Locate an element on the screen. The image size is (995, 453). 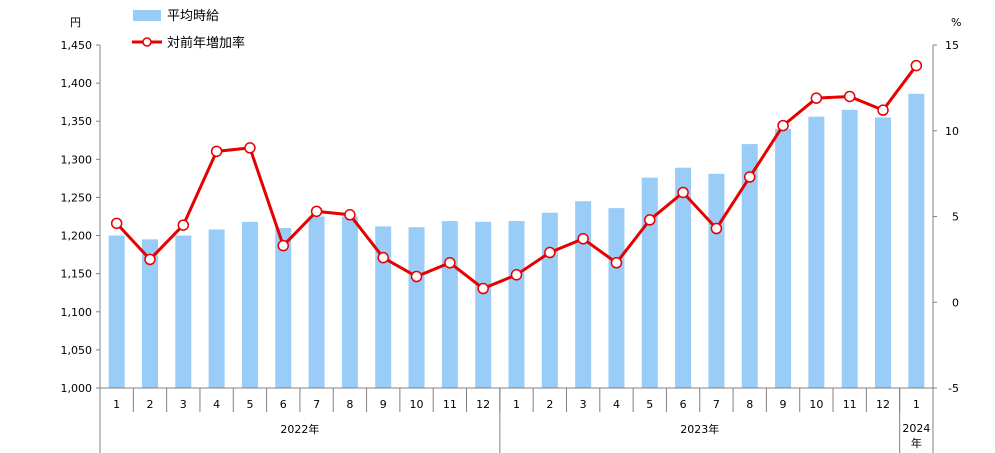
y-right-tick-label: -5 is located at coordinates (953, 388).